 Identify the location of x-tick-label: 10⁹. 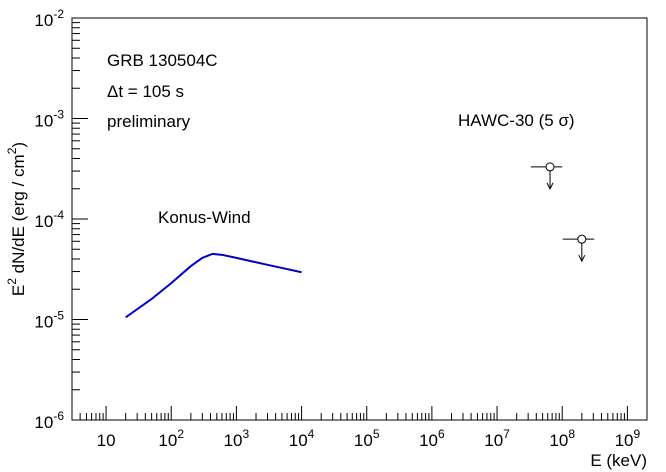
(628, 438).